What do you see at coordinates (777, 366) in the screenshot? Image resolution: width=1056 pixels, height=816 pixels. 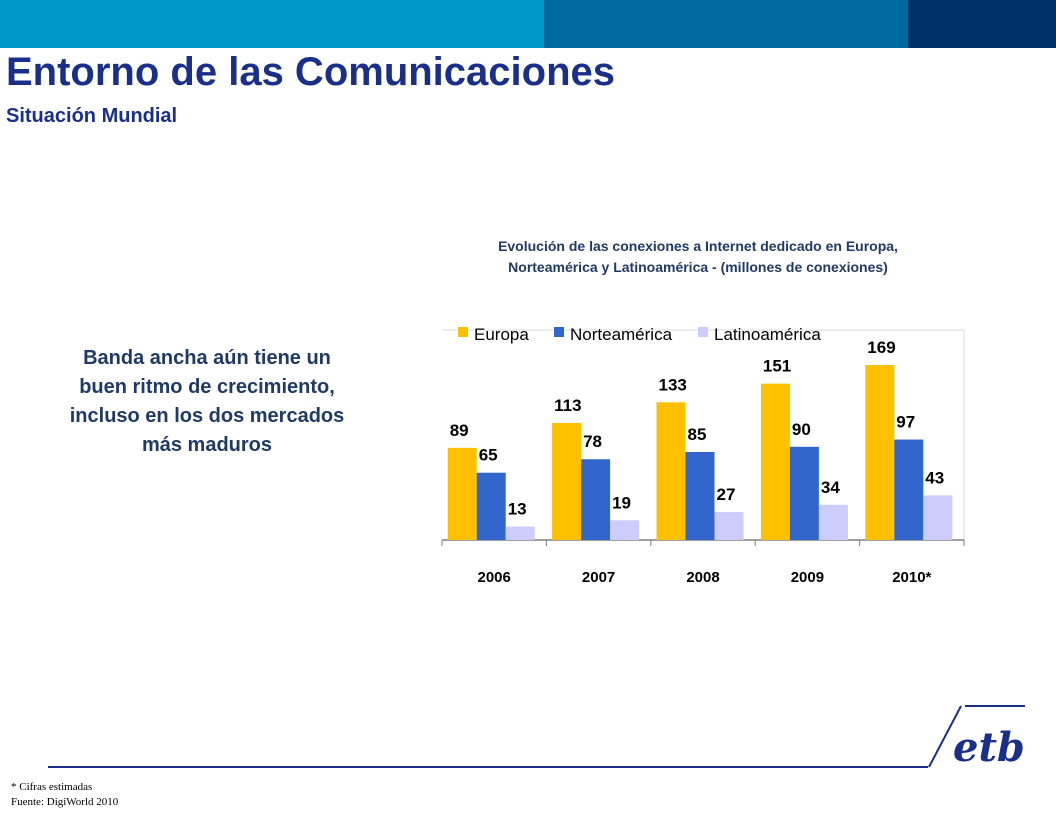 I see `data-label: 151` at bounding box center [777, 366].